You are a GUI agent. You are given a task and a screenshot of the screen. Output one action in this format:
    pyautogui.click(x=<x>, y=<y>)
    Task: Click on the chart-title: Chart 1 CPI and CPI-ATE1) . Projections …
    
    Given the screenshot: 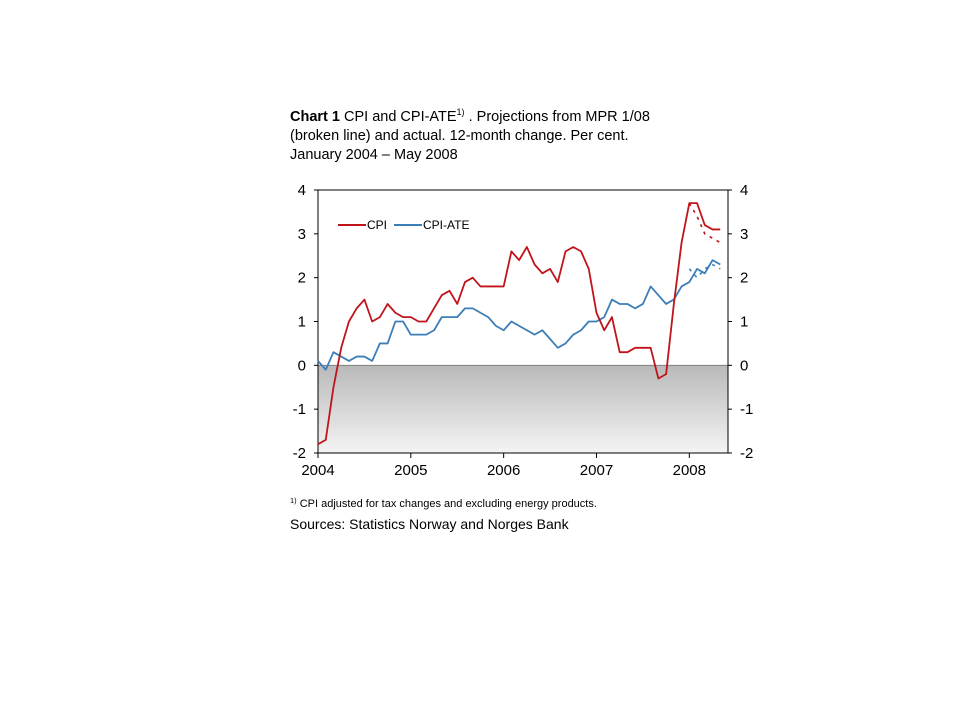 What is the action you would take?
    pyautogui.click(x=515, y=136)
    